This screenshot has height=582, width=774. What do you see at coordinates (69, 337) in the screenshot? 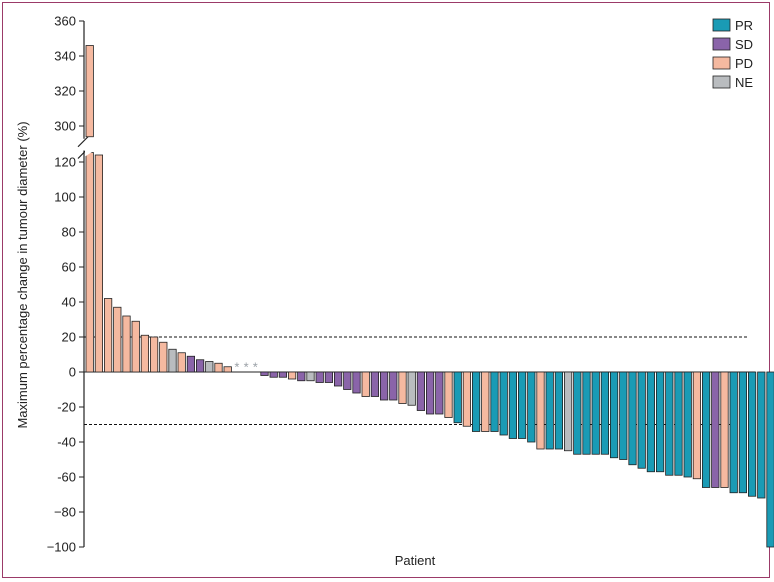
I see `y-tick-label: 20` at bounding box center [69, 337].